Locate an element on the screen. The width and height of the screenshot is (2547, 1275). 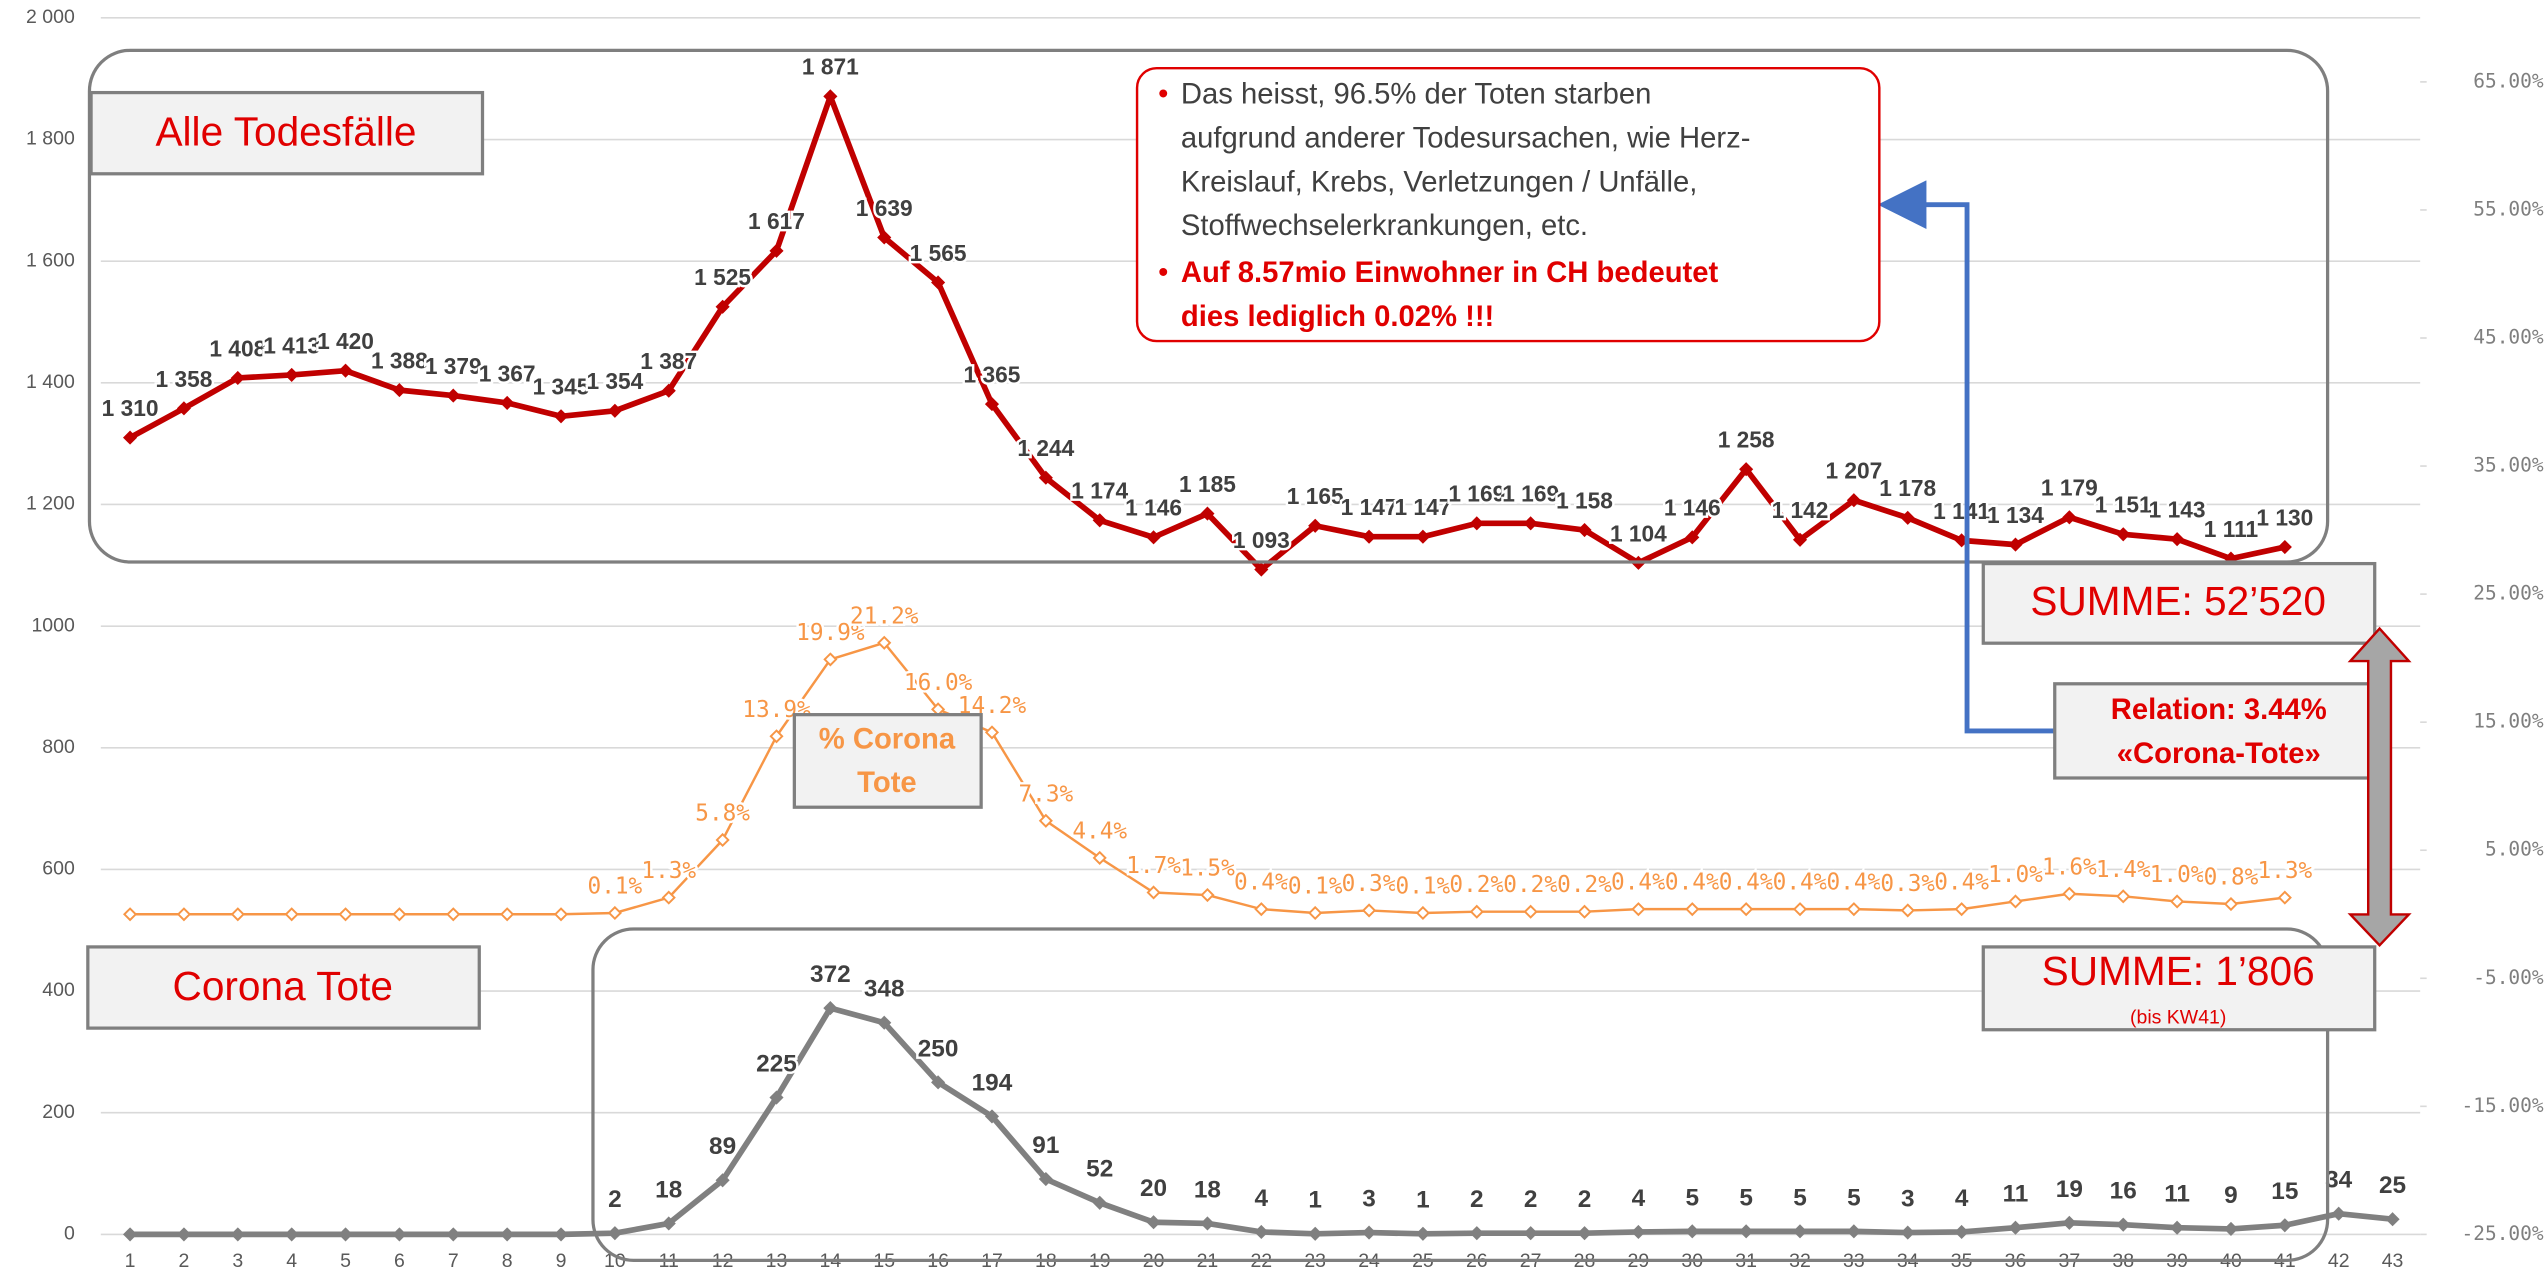
y-tick-label: 1000 is located at coordinates (53, 625).